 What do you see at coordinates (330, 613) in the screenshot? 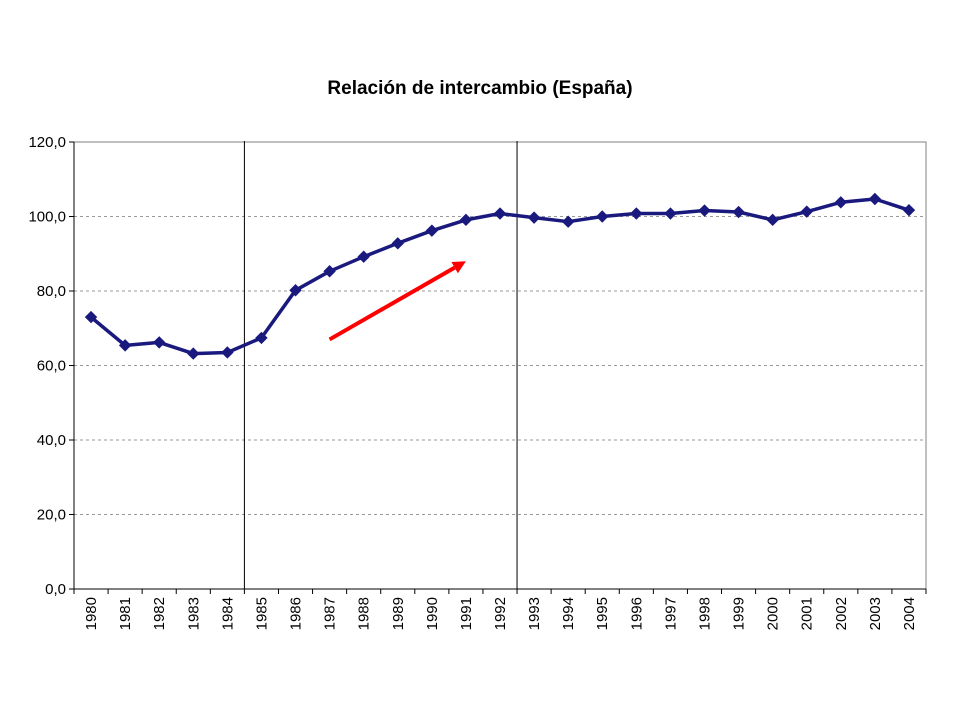
I see `x-tick-label: 1987` at bounding box center [330, 613].